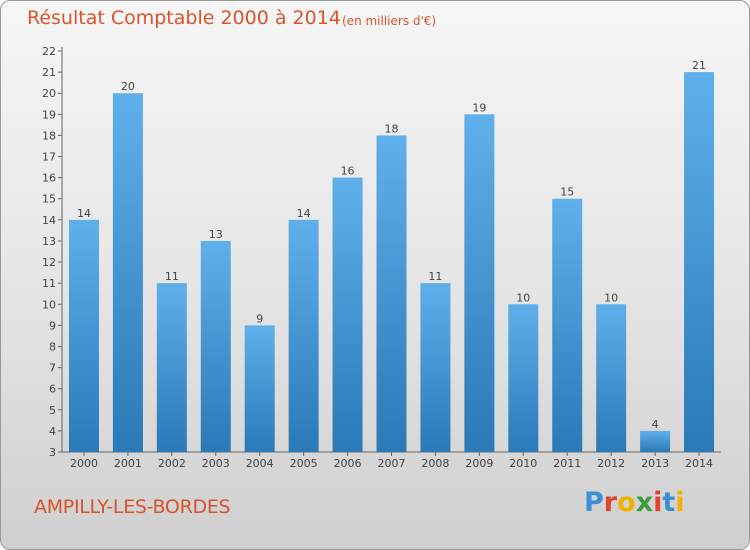  Describe the element at coordinates (49, 157) in the screenshot. I see `y-tick-label: 17` at that location.